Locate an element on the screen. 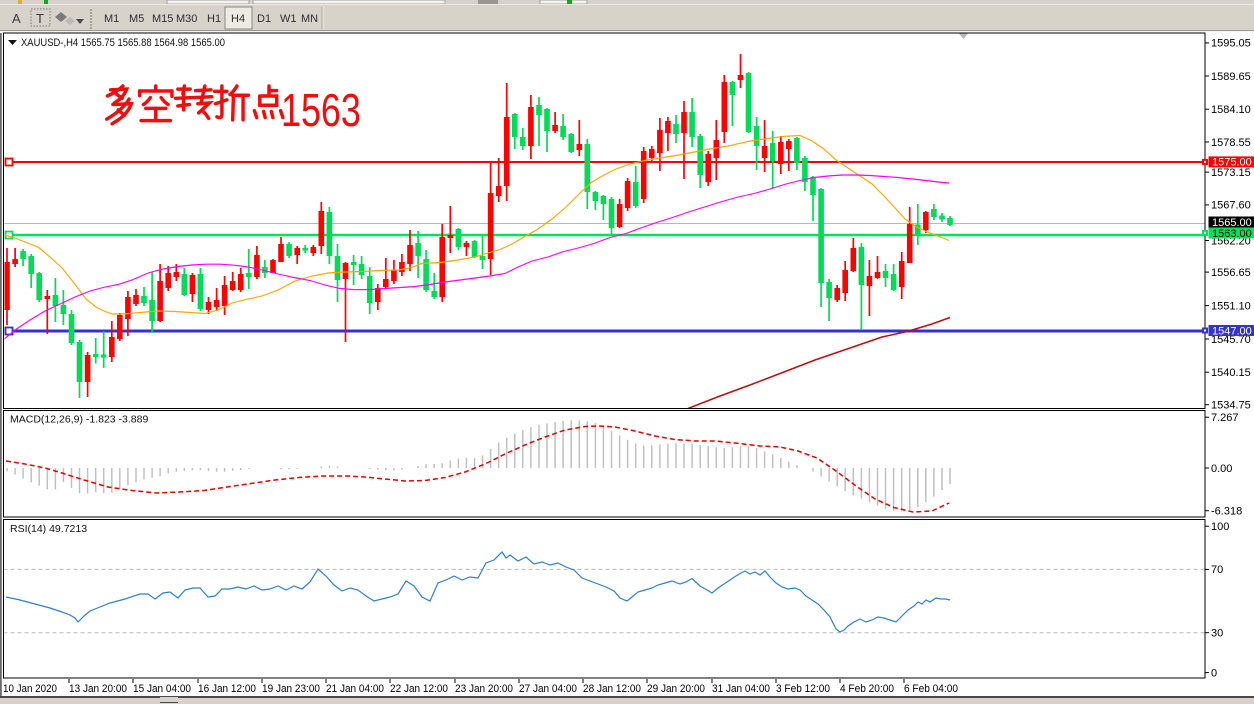  svg-text: 31 Jan 04:00 is located at coordinates (741, 689).